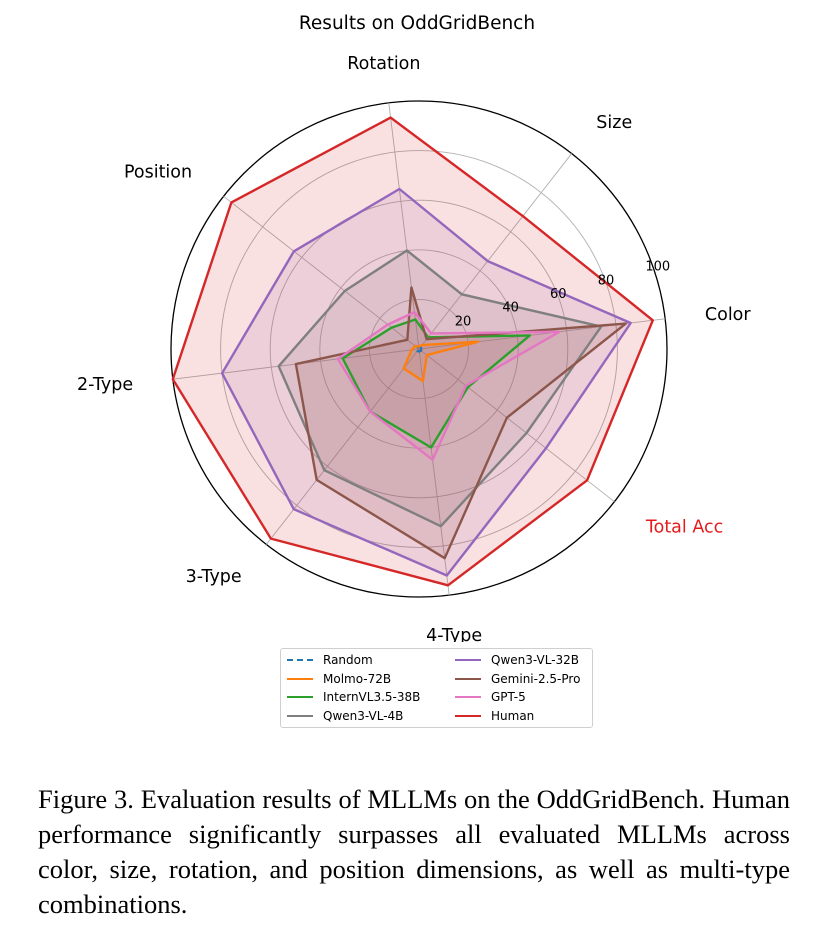 This screenshot has height=942, width=825. I want to click on spoke-position, so click(321, 272).